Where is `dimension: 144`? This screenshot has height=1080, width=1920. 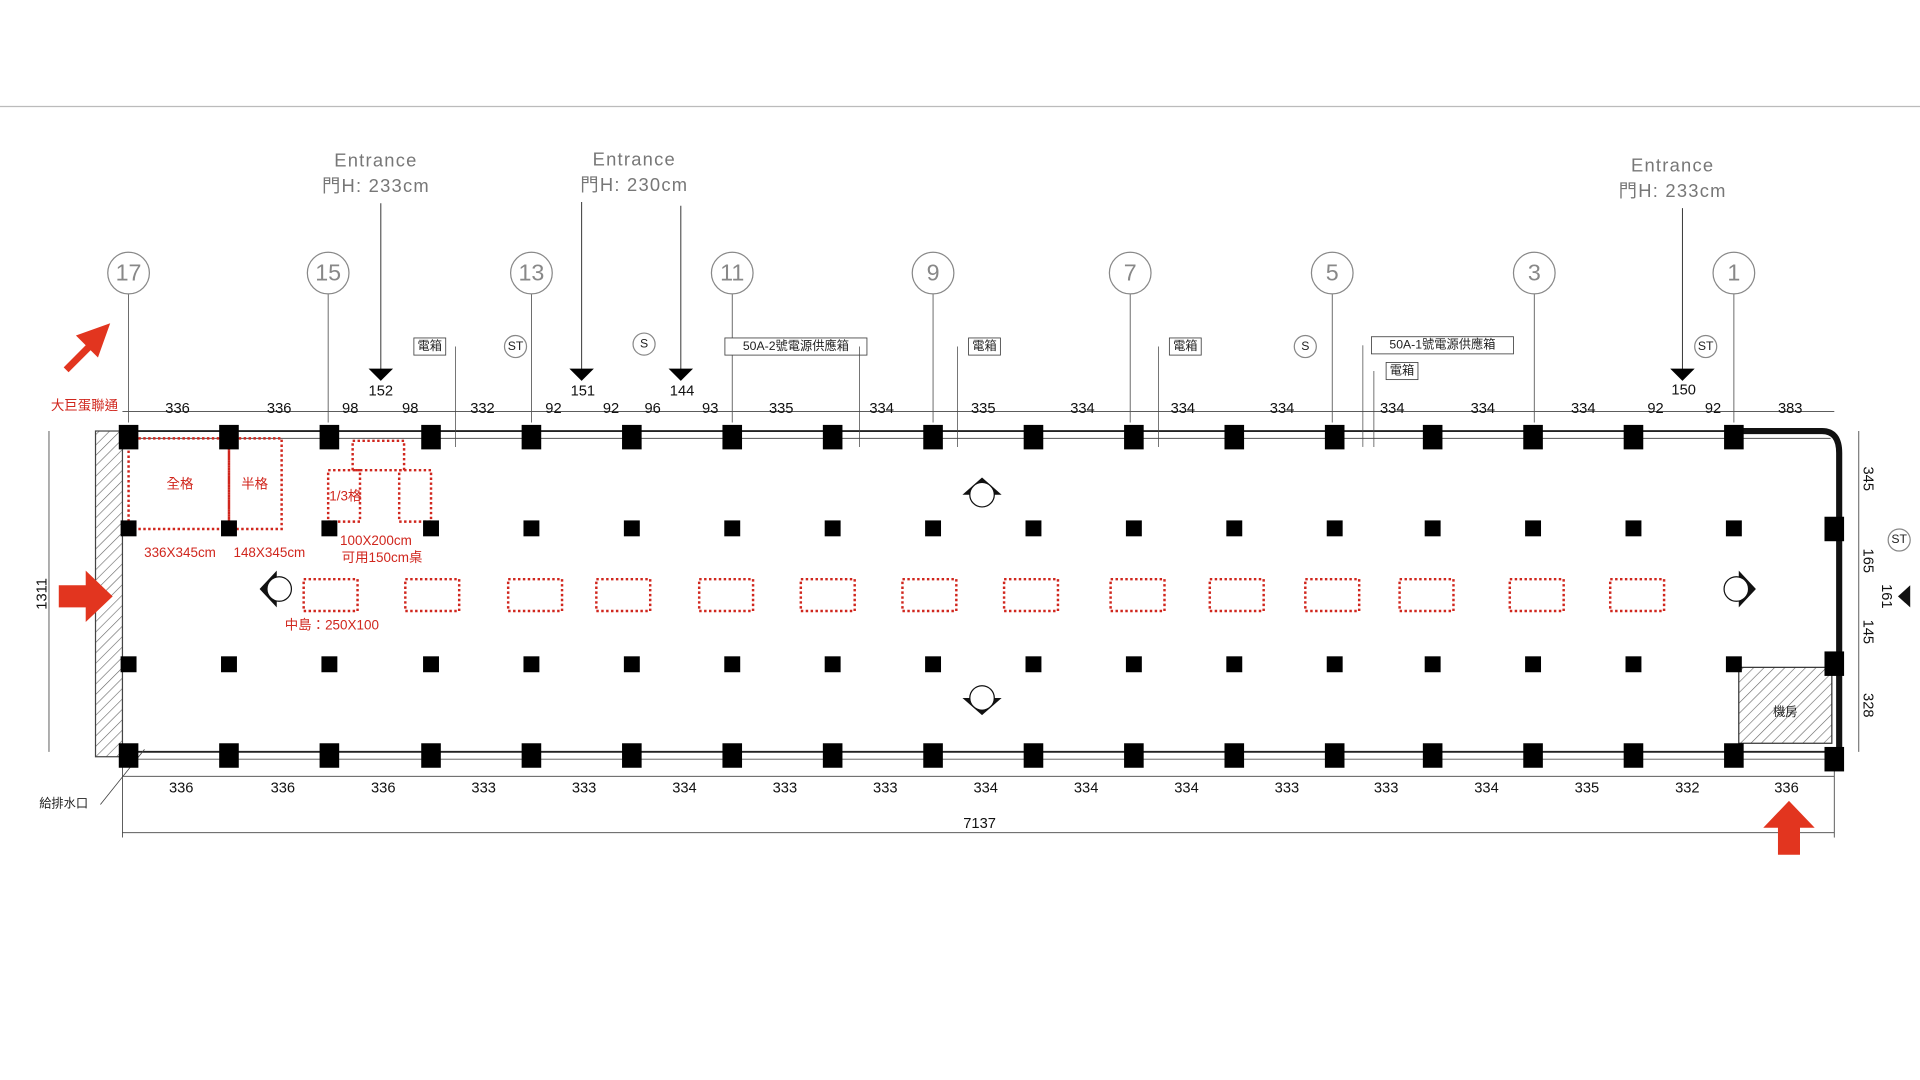
dimension: 144 is located at coordinates (682, 392).